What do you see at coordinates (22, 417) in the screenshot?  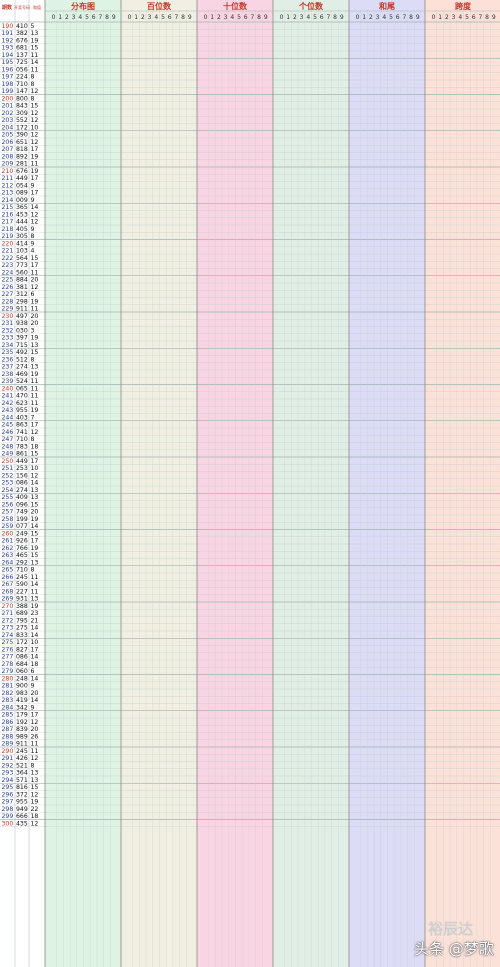 I see `draw-cell: 403` at bounding box center [22, 417].